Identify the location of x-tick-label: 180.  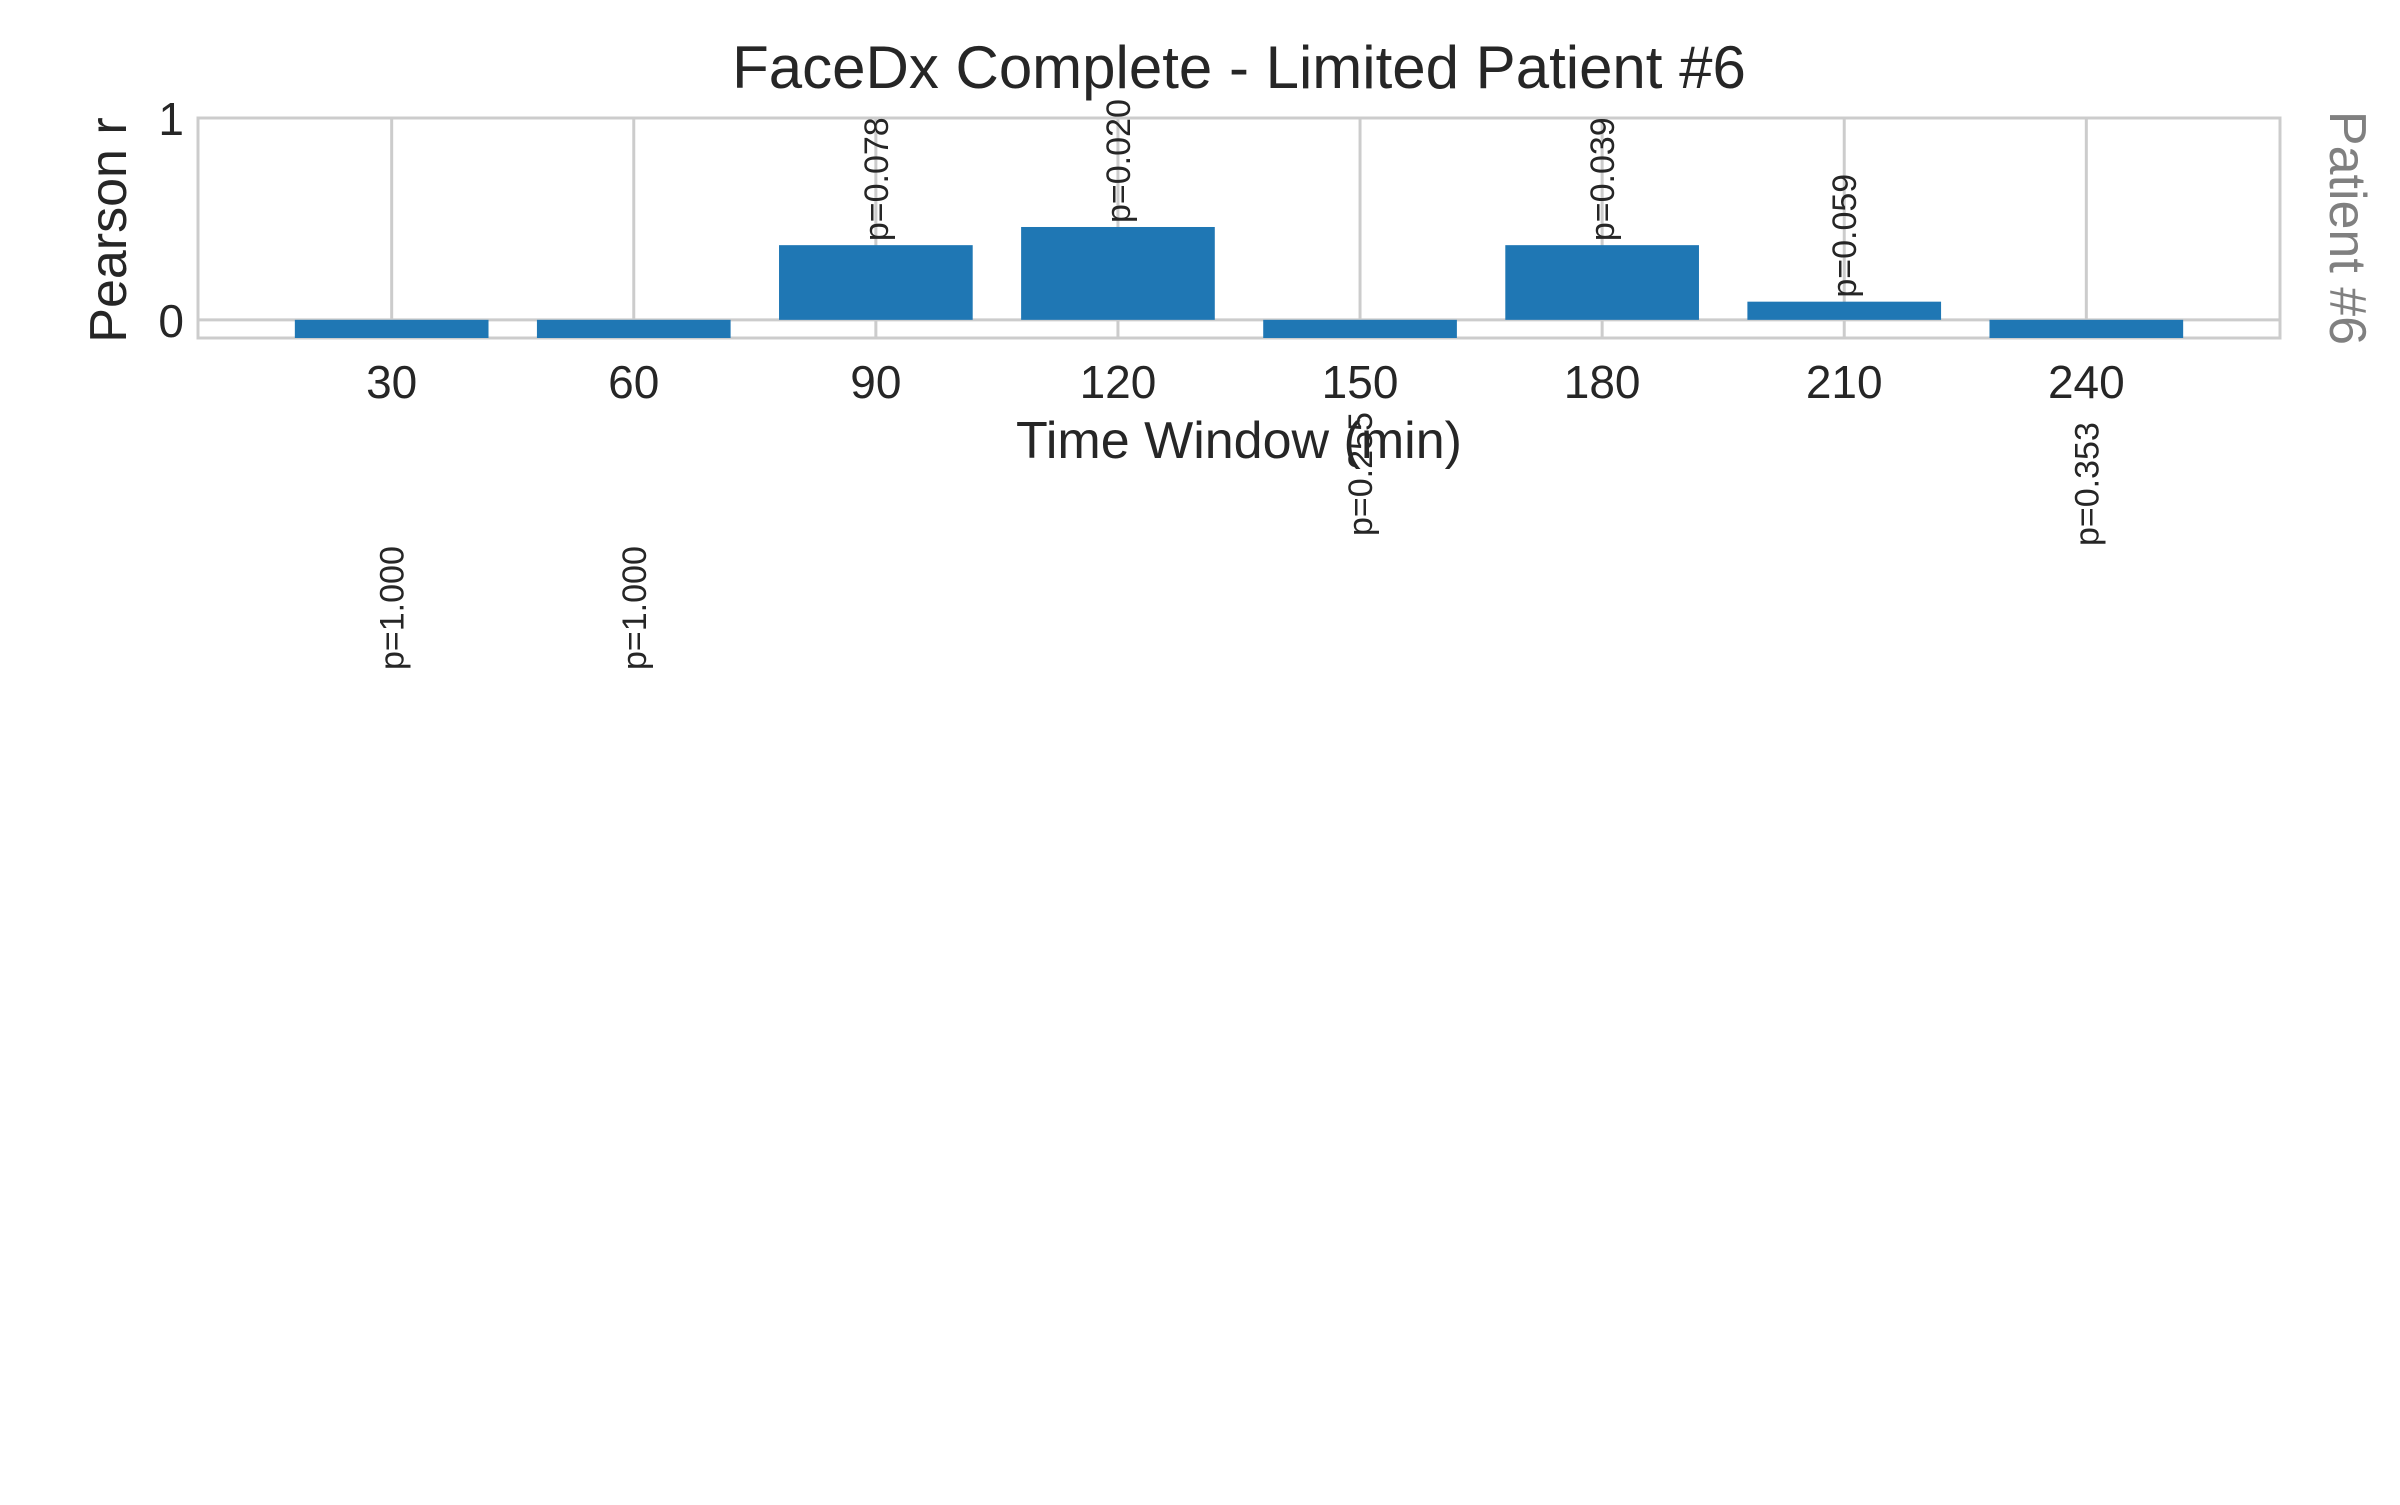
(1602, 382).